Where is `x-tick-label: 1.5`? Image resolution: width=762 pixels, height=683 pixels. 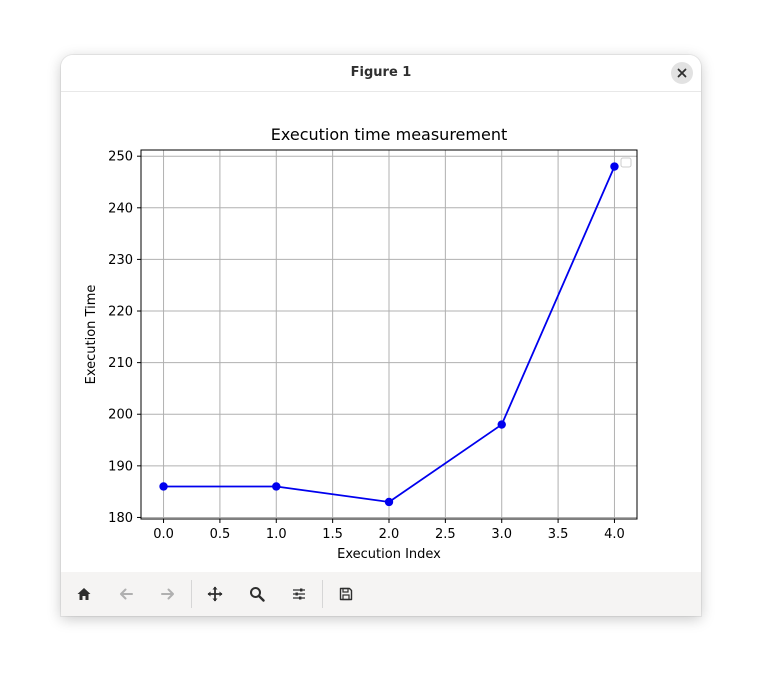 x-tick-label: 1.5 is located at coordinates (332, 534).